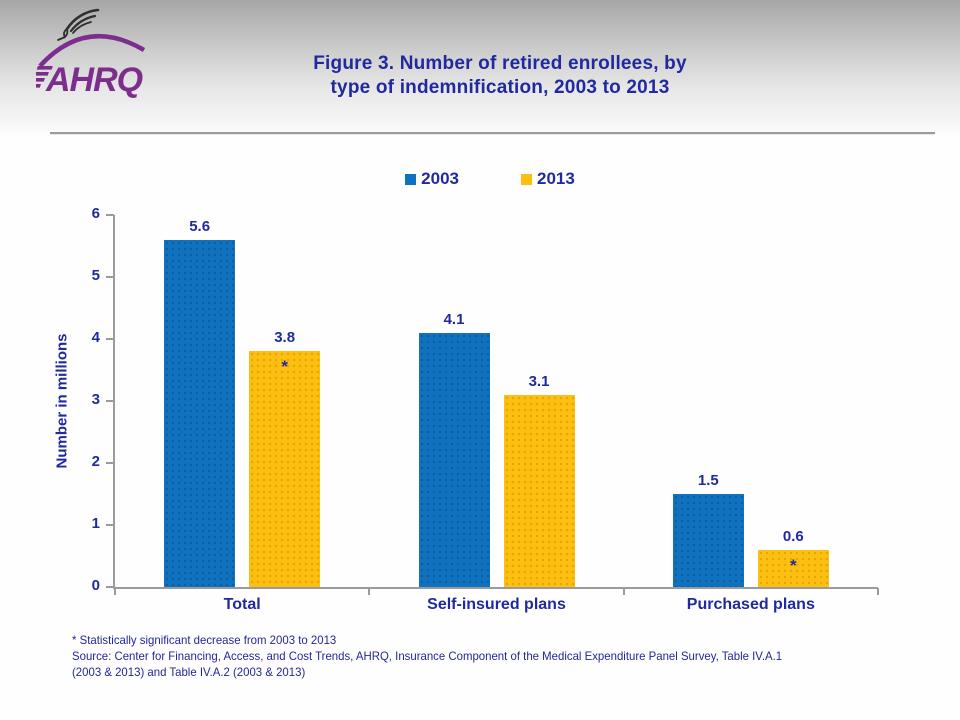 This screenshot has width=960, height=720. I want to click on y-axis-line, so click(114, 402).